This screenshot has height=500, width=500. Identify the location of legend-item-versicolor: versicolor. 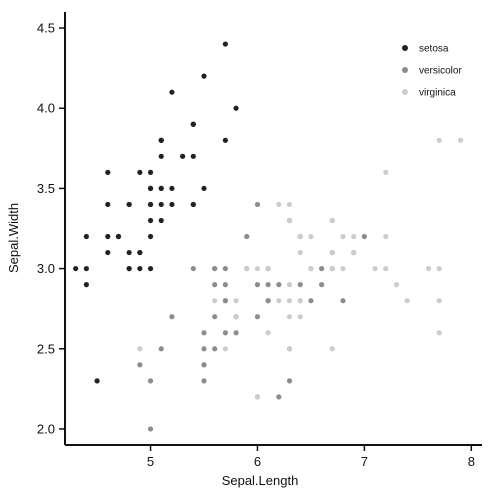
(432, 71).